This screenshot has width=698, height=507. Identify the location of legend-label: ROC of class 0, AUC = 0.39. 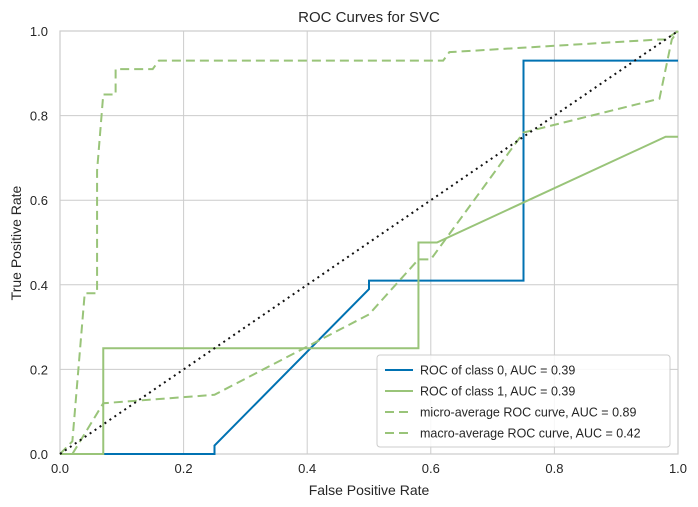
(497, 371).